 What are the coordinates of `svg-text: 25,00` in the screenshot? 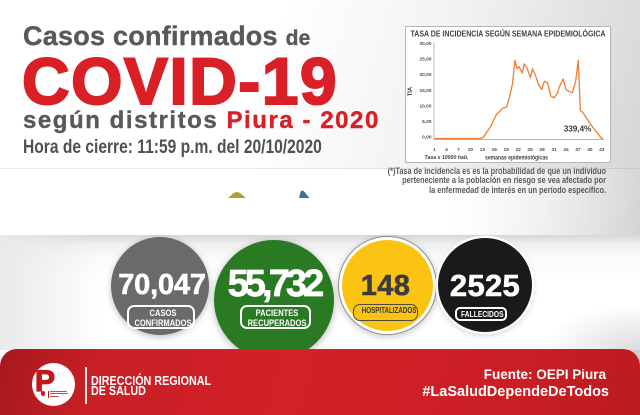 It's located at (425, 60).